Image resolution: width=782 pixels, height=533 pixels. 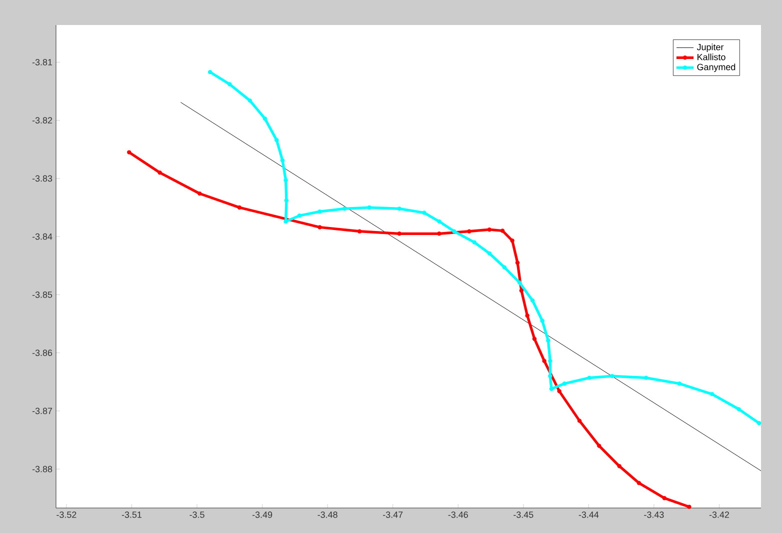 I want to click on y-tick-label: -3.82, so click(x=42, y=120).